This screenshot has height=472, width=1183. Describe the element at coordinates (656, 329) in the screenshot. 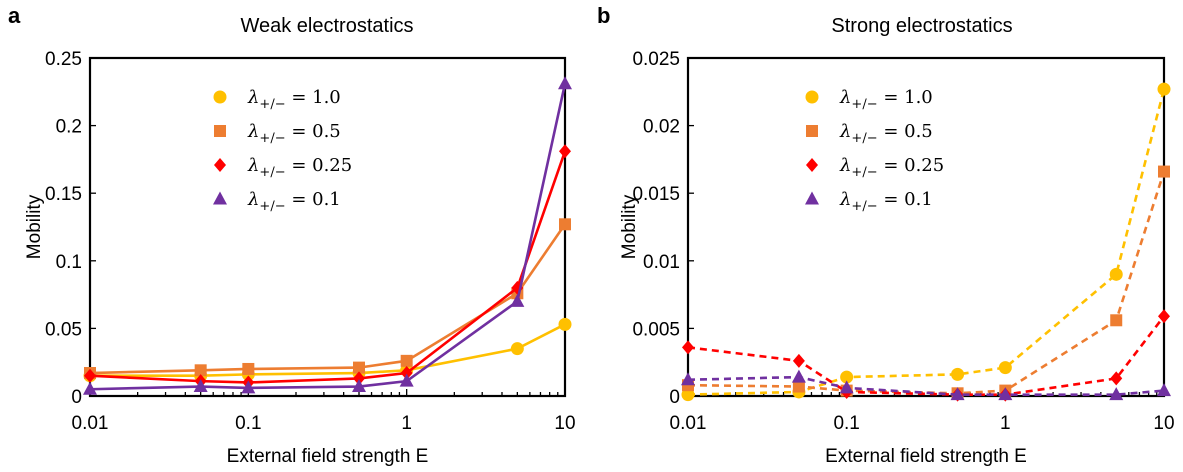

I see `y-tick-label: 0.005` at that location.